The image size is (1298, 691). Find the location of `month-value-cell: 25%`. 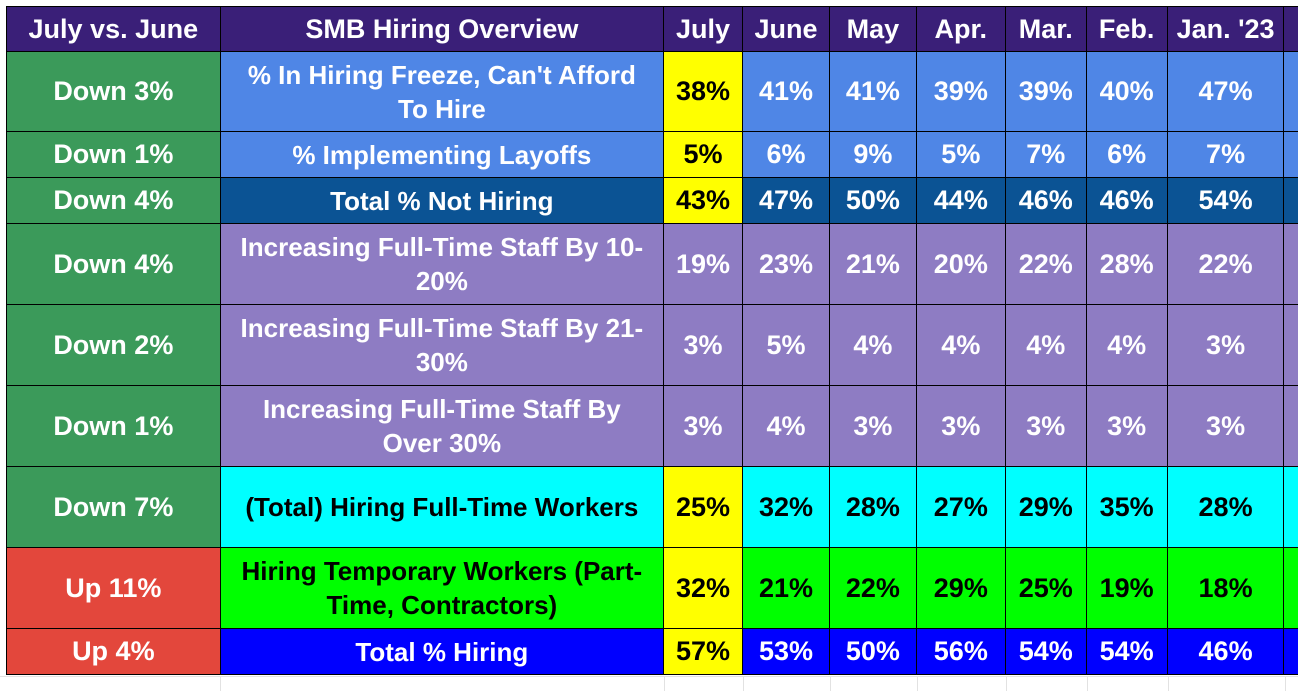

month-value-cell: 25% is located at coordinates (1045, 588).